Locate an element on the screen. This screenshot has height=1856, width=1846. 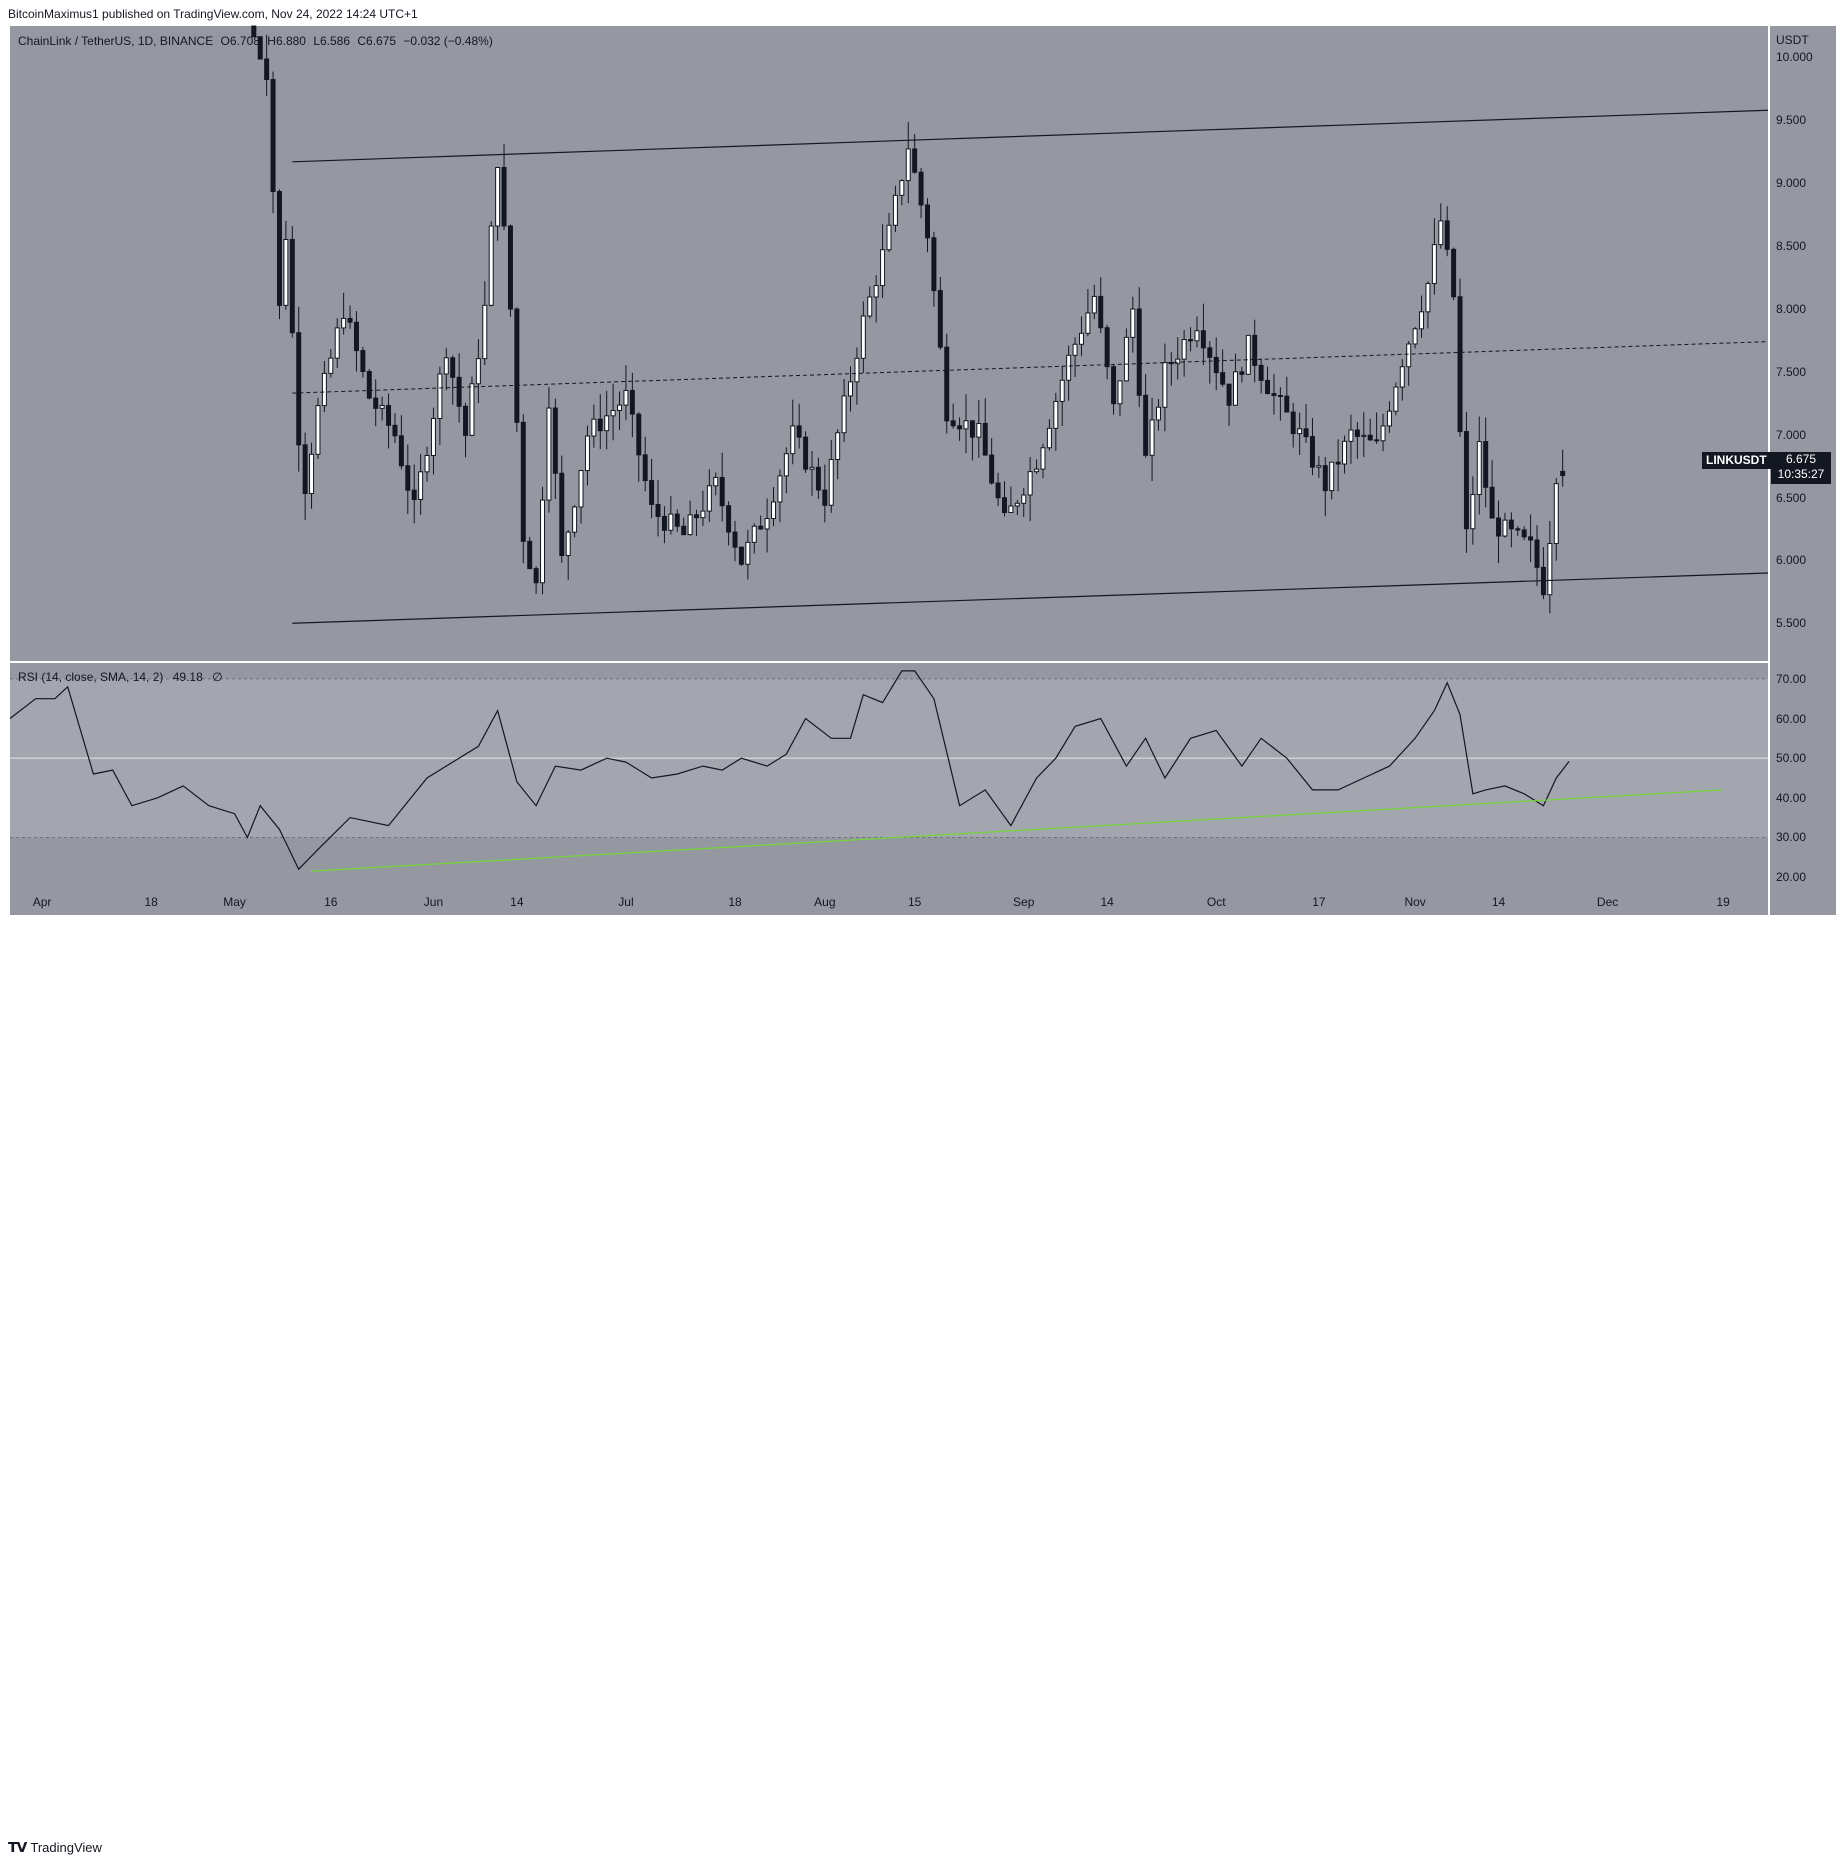
countdown-value: 10:35:27 is located at coordinates (1801, 474).